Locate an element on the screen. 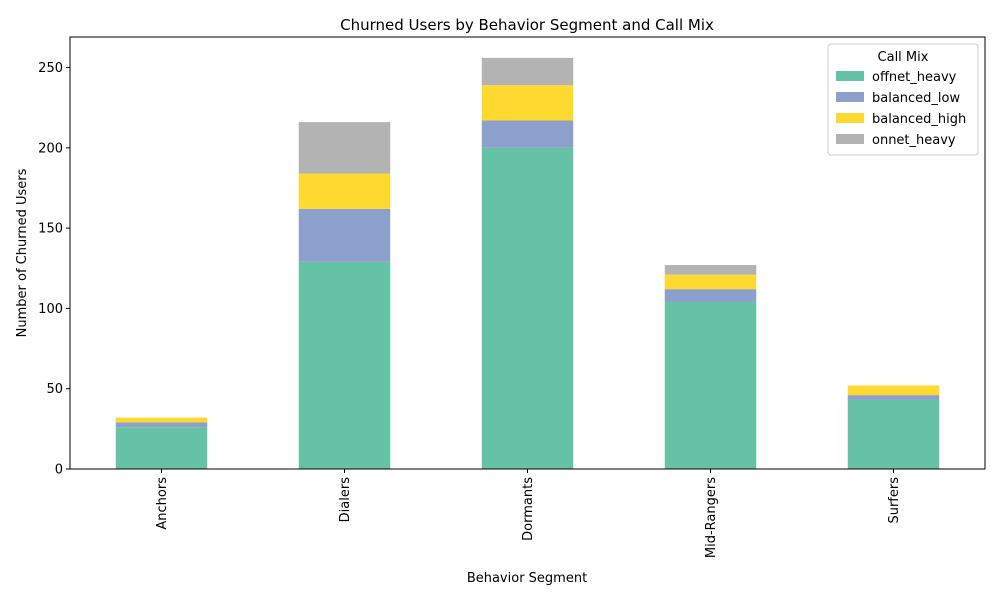 This screenshot has height=600, width=1000. bar-dormants-onnet-heavy is located at coordinates (527, 71).